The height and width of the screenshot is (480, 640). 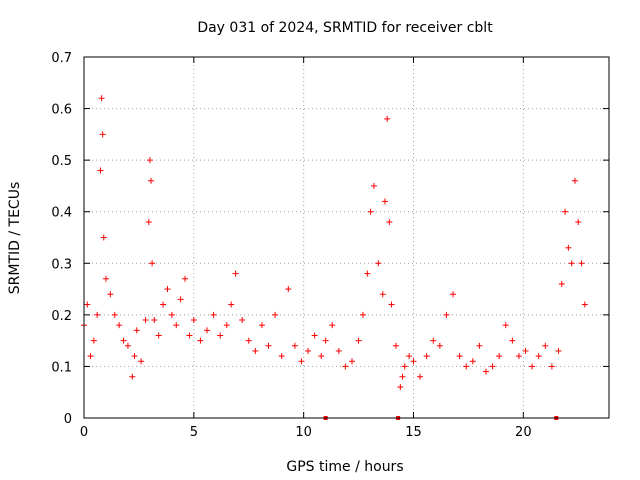 What do you see at coordinates (523, 432) in the screenshot?
I see `x-tick-label: 20` at bounding box center [523, 432].